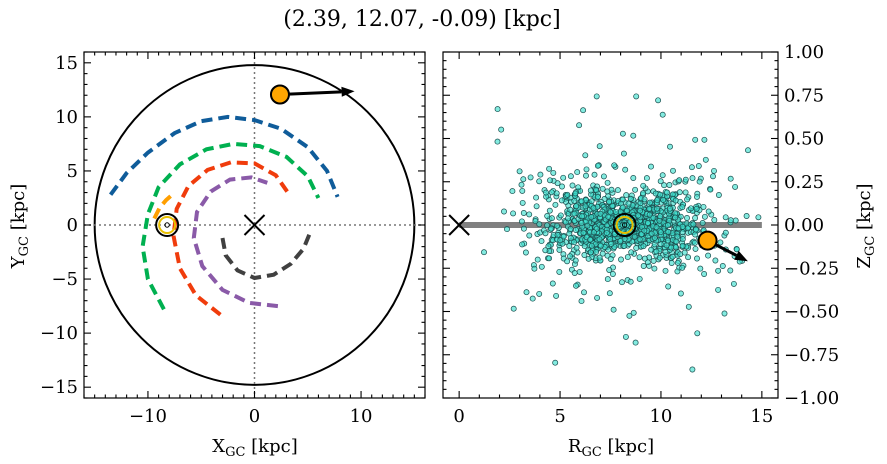  I want to click on x-tick-label: 0, so click(254, 416).